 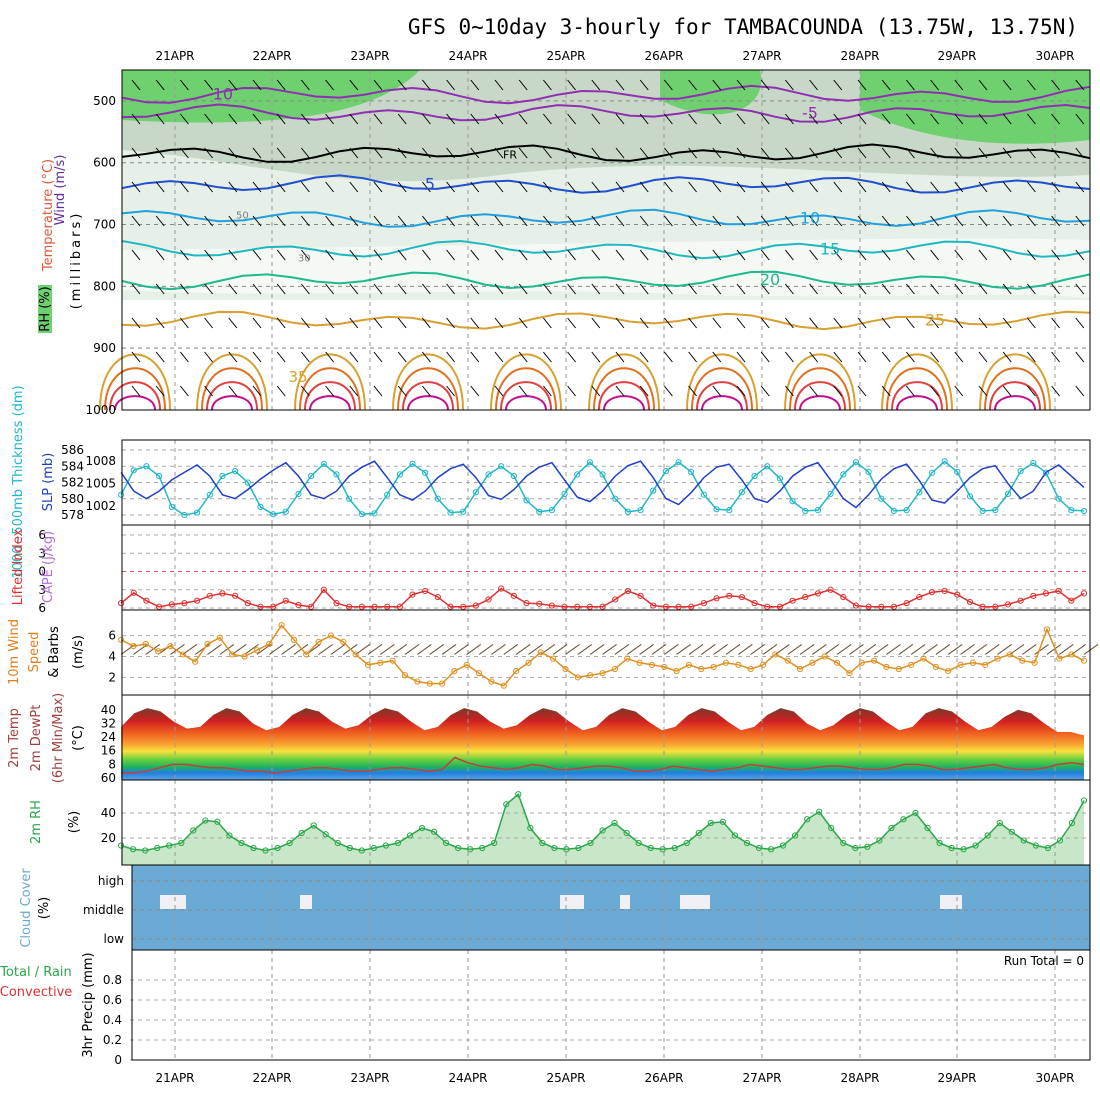 What do you see at coordinates (88, 1004) in the screenshot?
I see `ylabel-precip: 3hr Precip (mm)` at bounding box center [88, 1004].